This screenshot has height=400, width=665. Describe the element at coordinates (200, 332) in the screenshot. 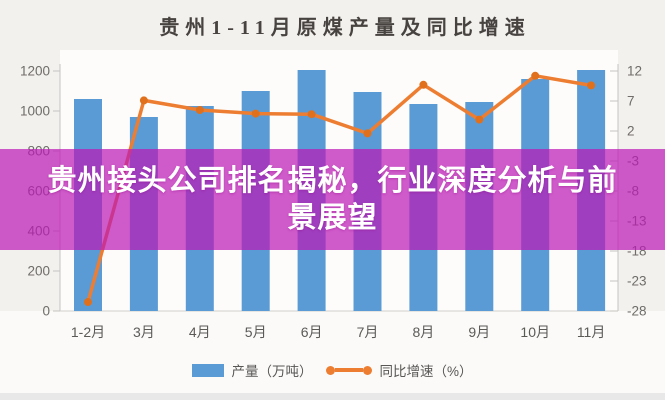

I see `x-axis-label-2: 4月` at that location.